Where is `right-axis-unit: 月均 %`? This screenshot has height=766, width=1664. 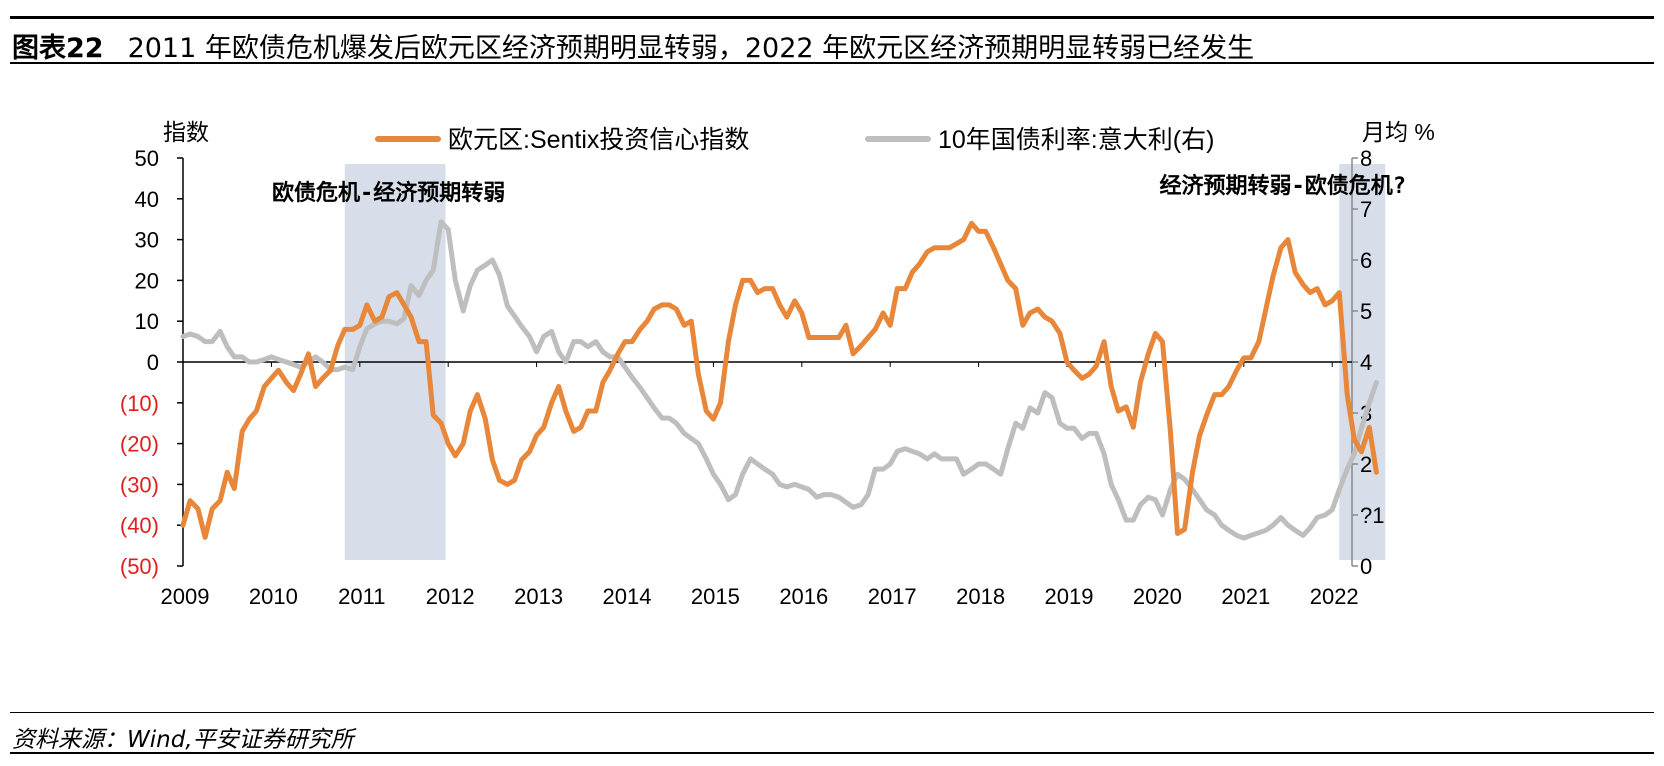 right-axis-unit: 月均 % is located at coordinates (1398, 132).